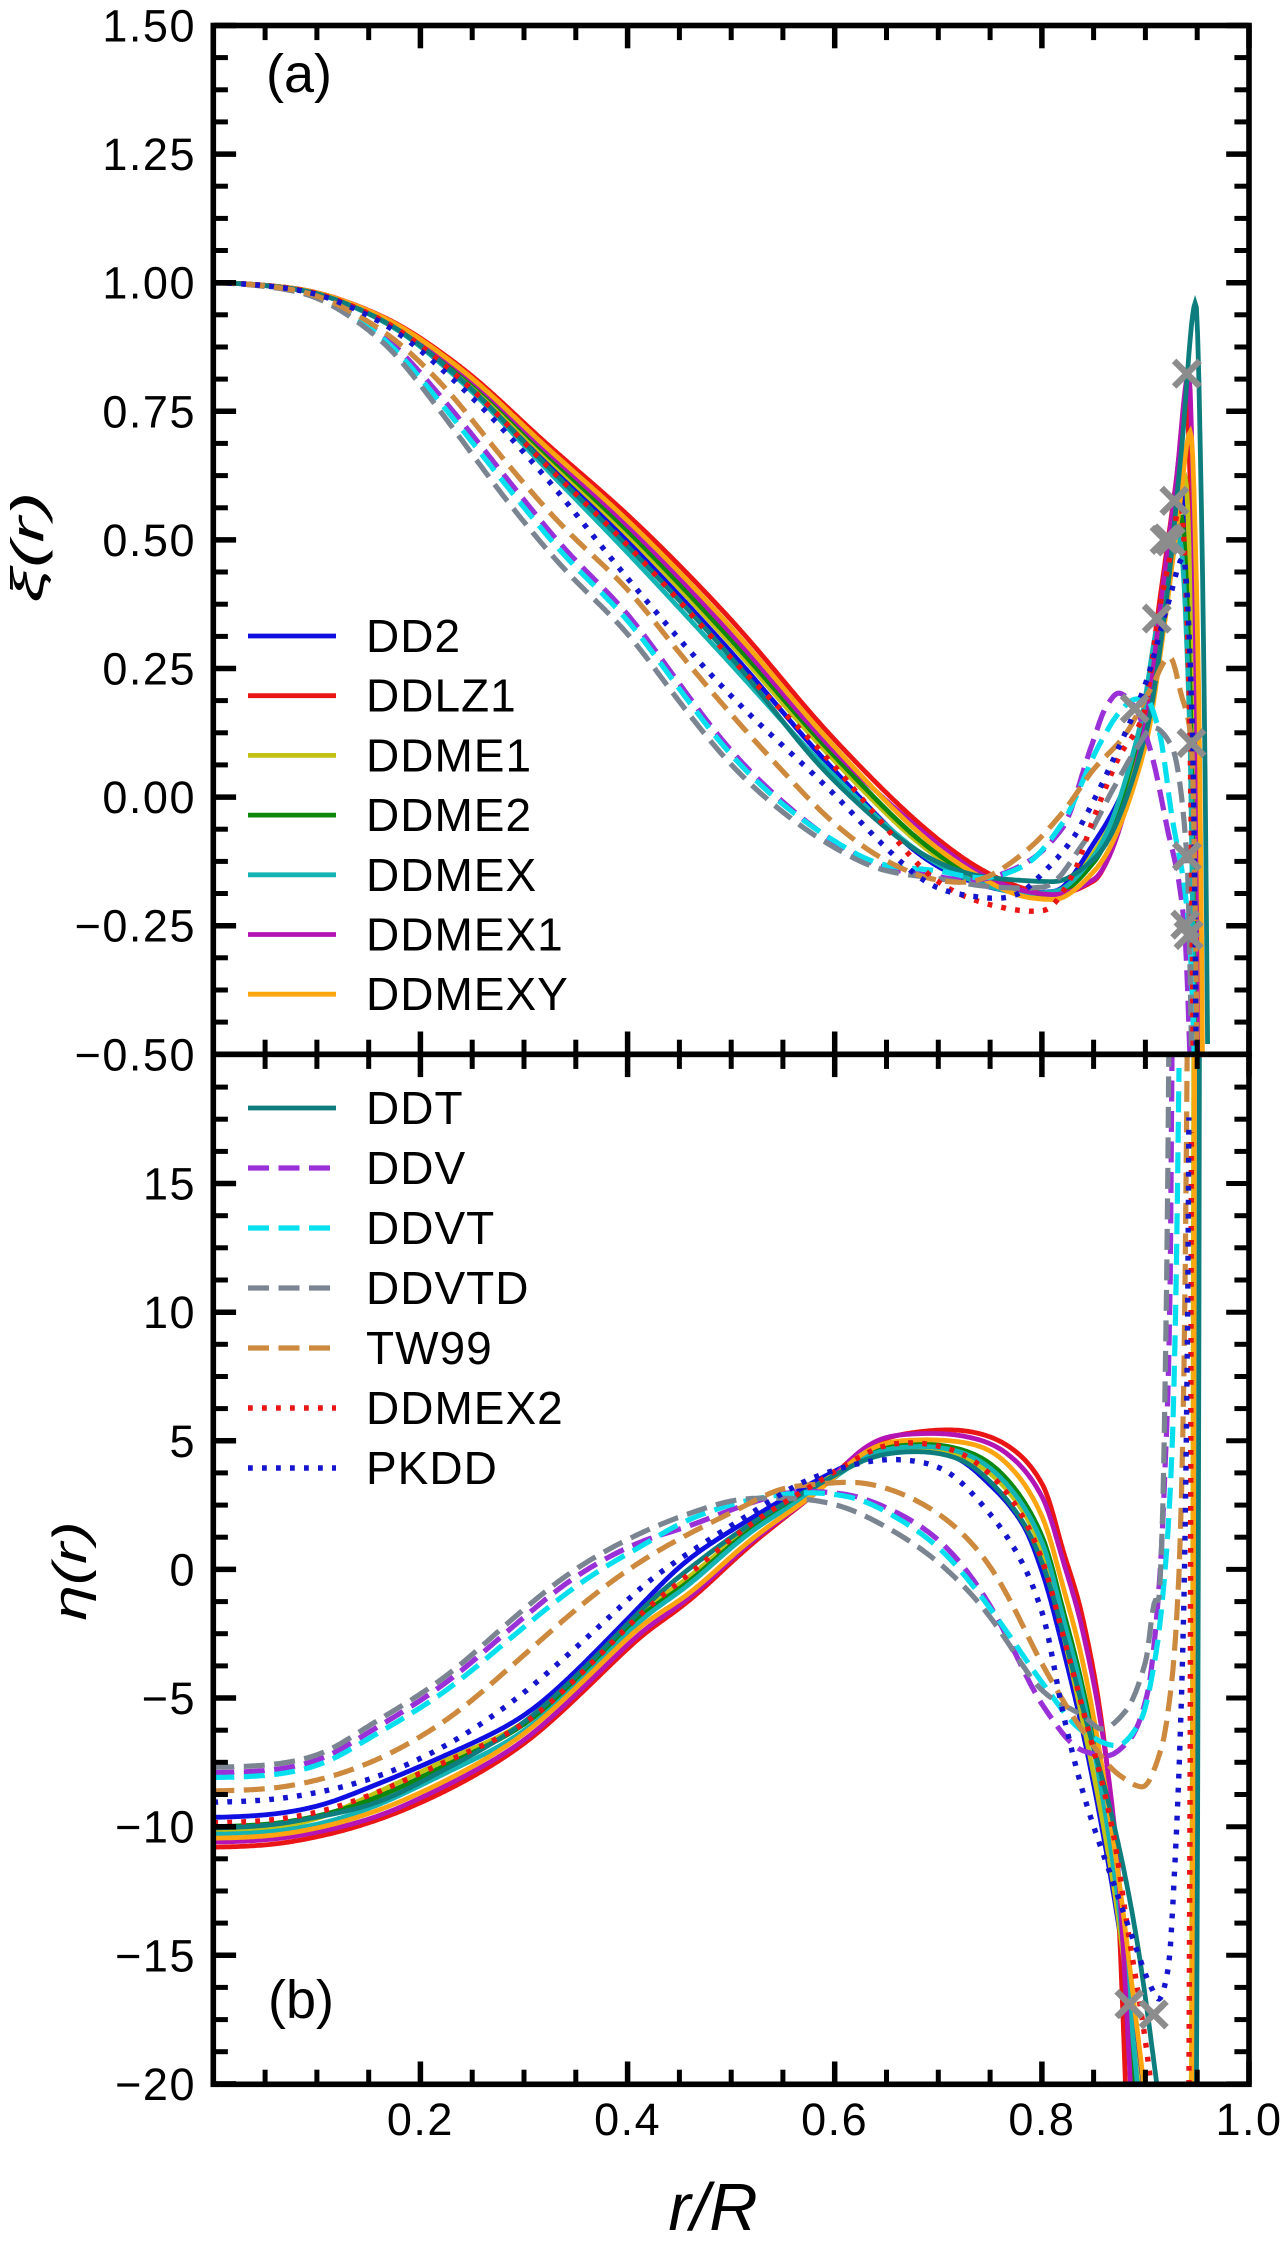 The height and width of the screenshot is (2245, 1285). What do you see at coordinates (149, 154) in the screenshot?
I see `svg-text: 1.25` at bounding box center [149, 154].